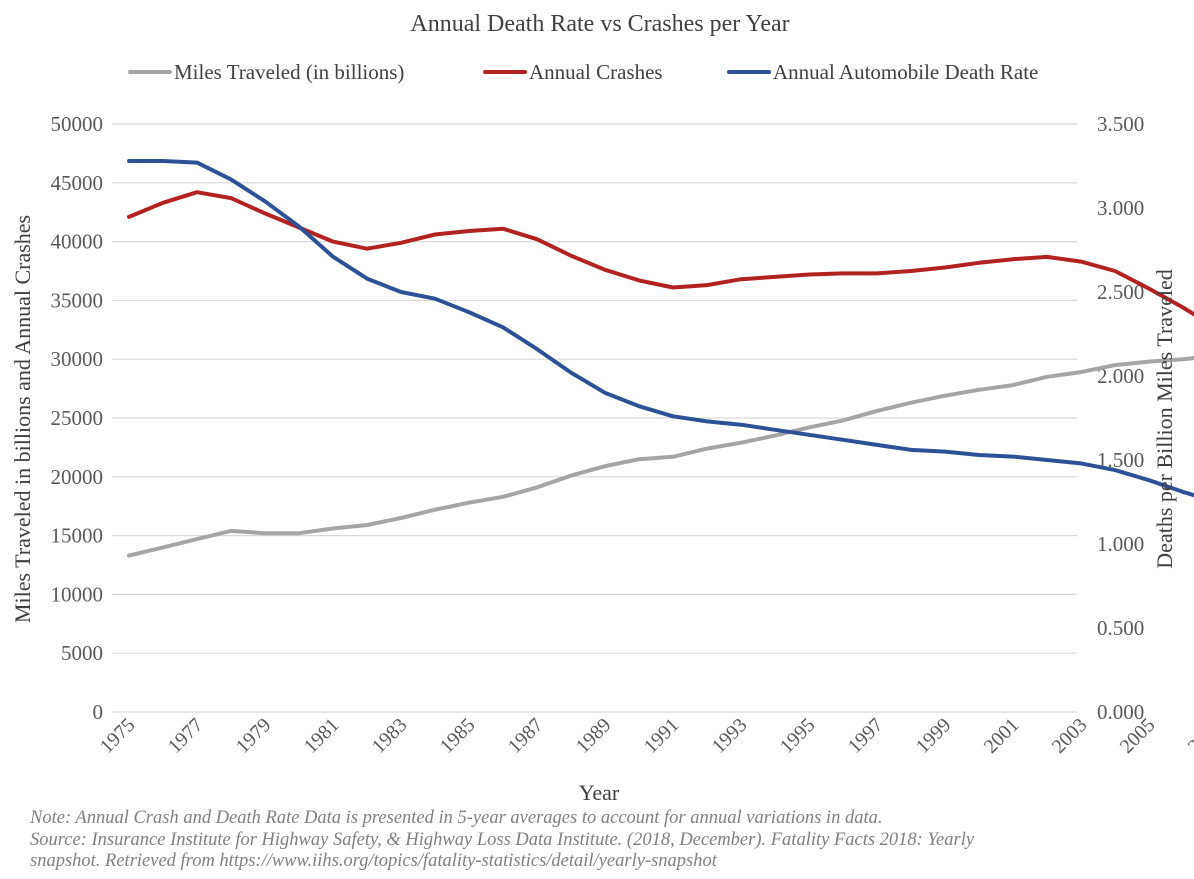  Describe the element at coordinates (322, 736) in the screenshot. I see `x-tick-label: 1981` at that location.